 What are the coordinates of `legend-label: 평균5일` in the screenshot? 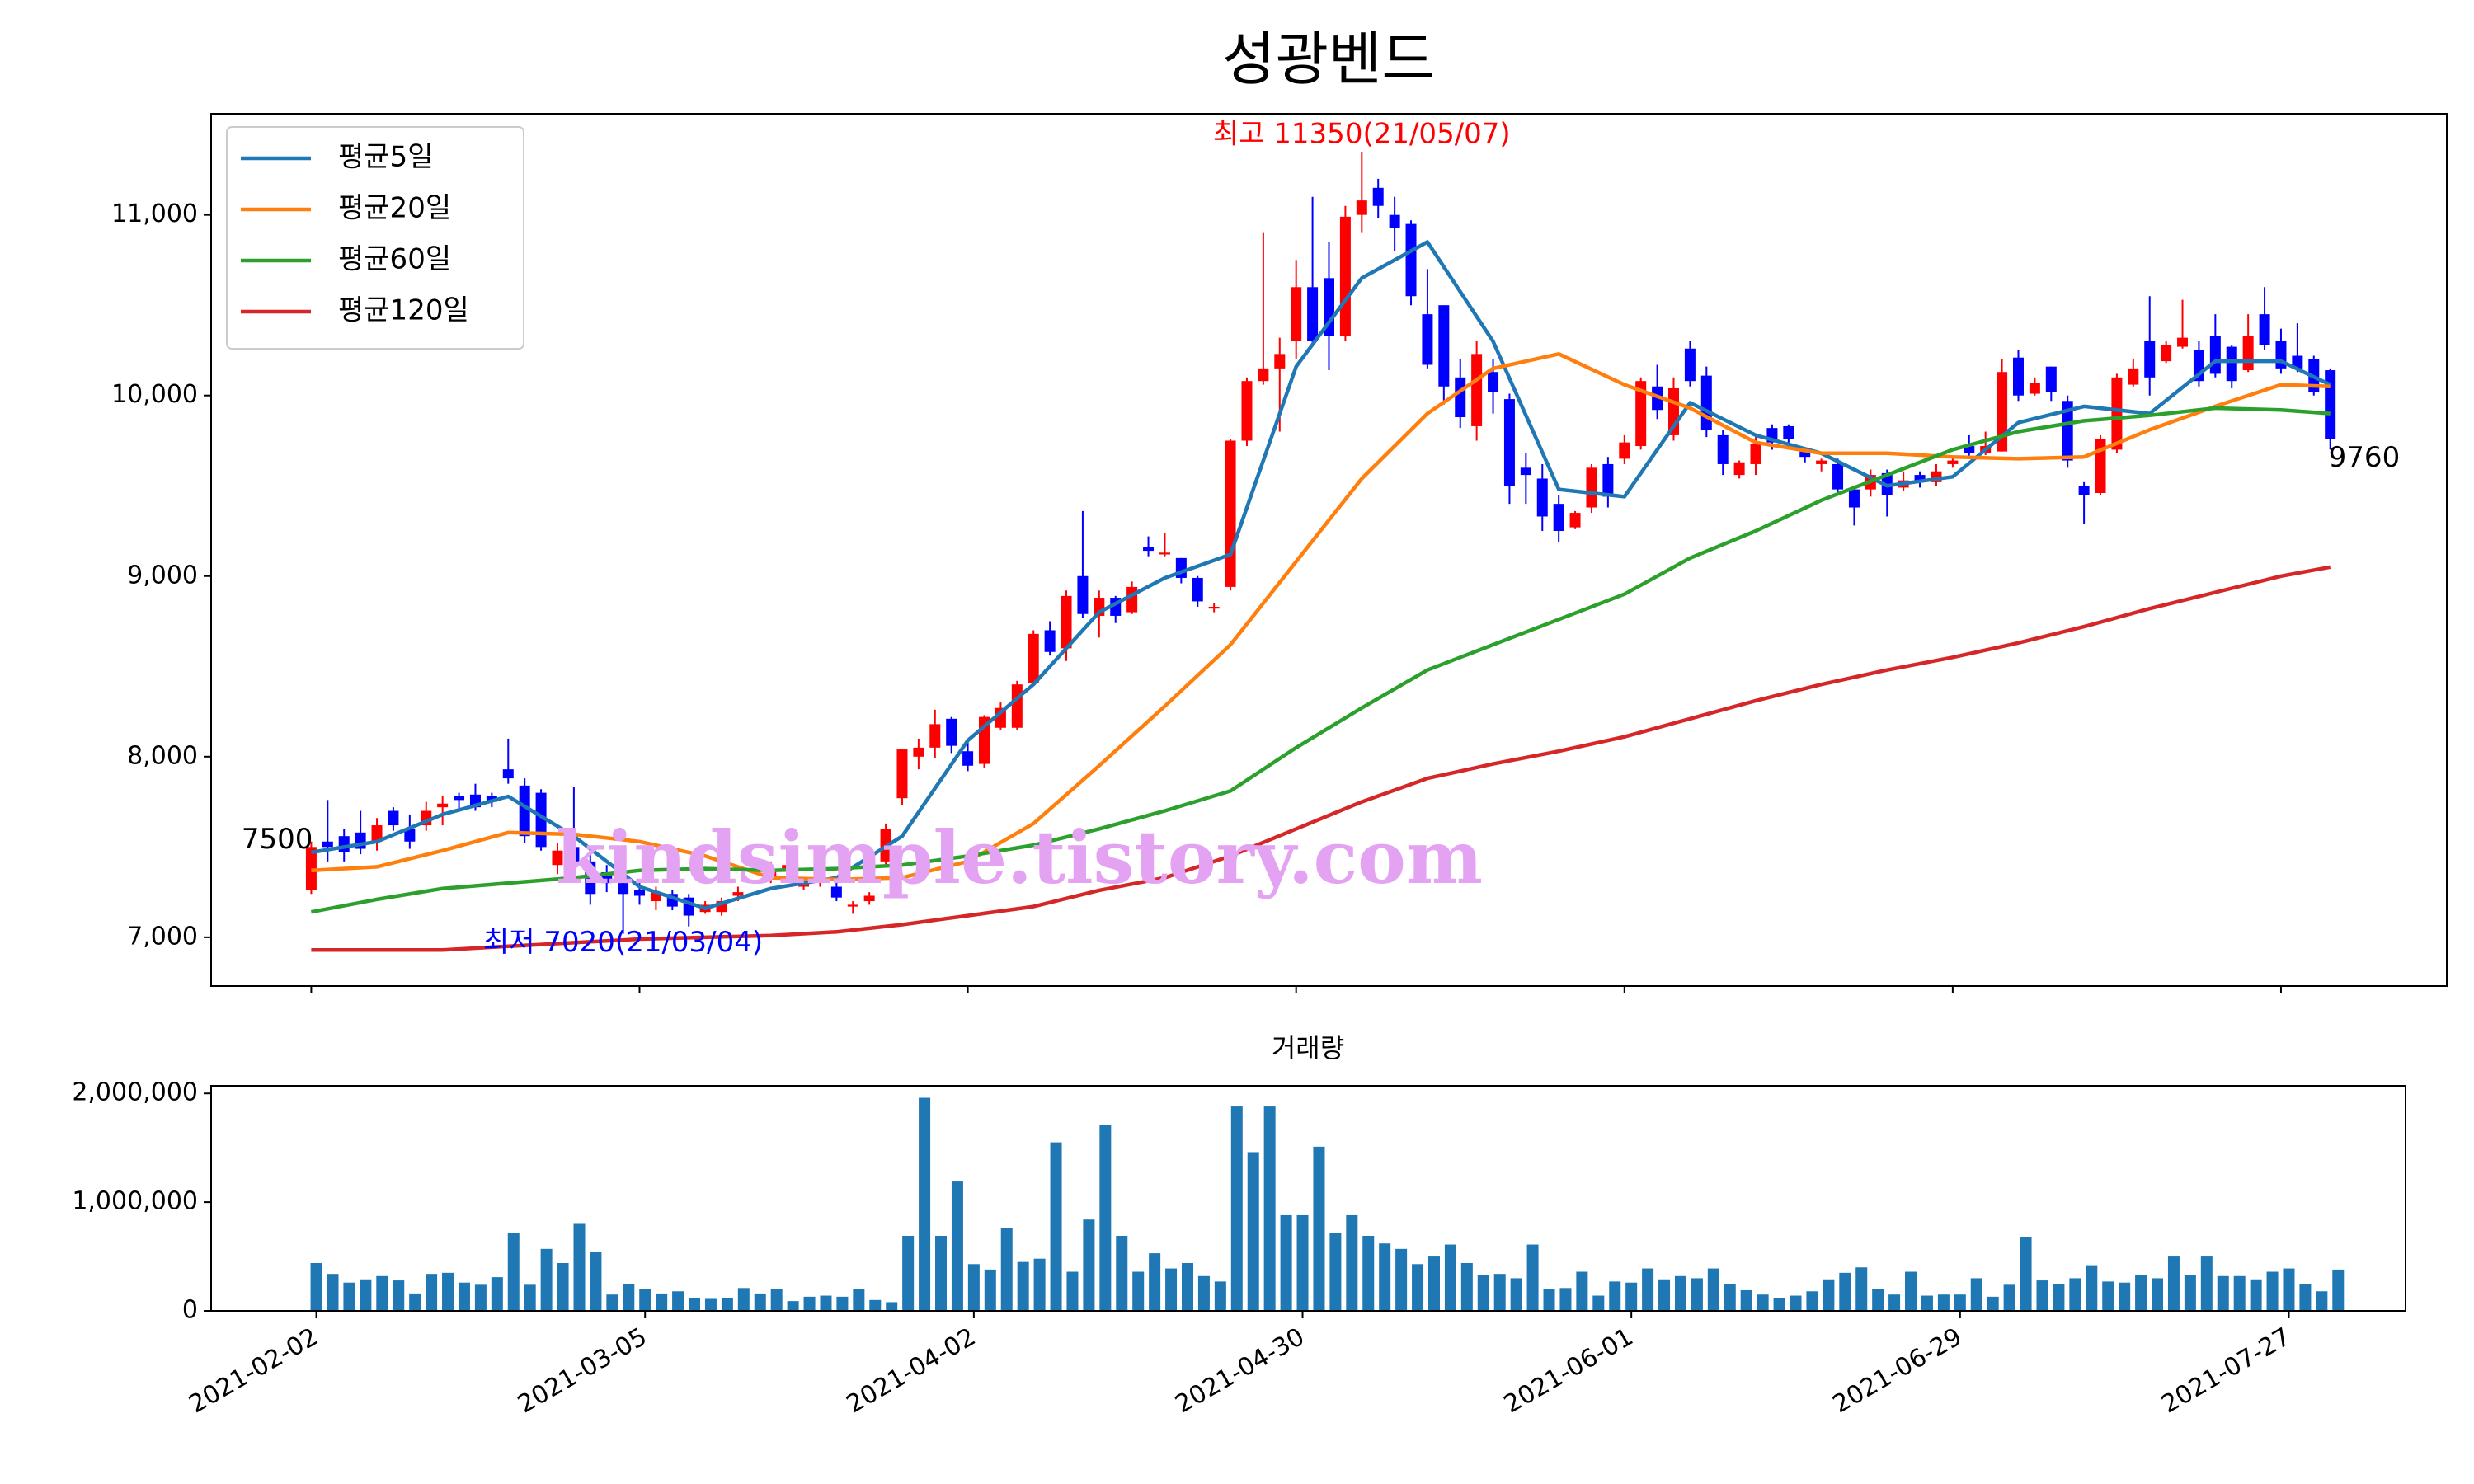 It's located at (385, 157).